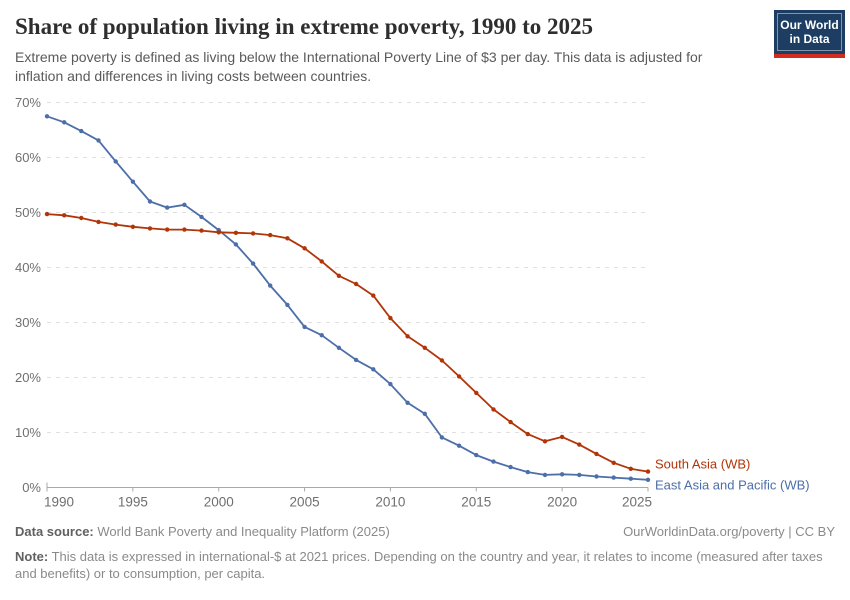  I want to click on owid-logo-line1: Our World, so click(809, 25).